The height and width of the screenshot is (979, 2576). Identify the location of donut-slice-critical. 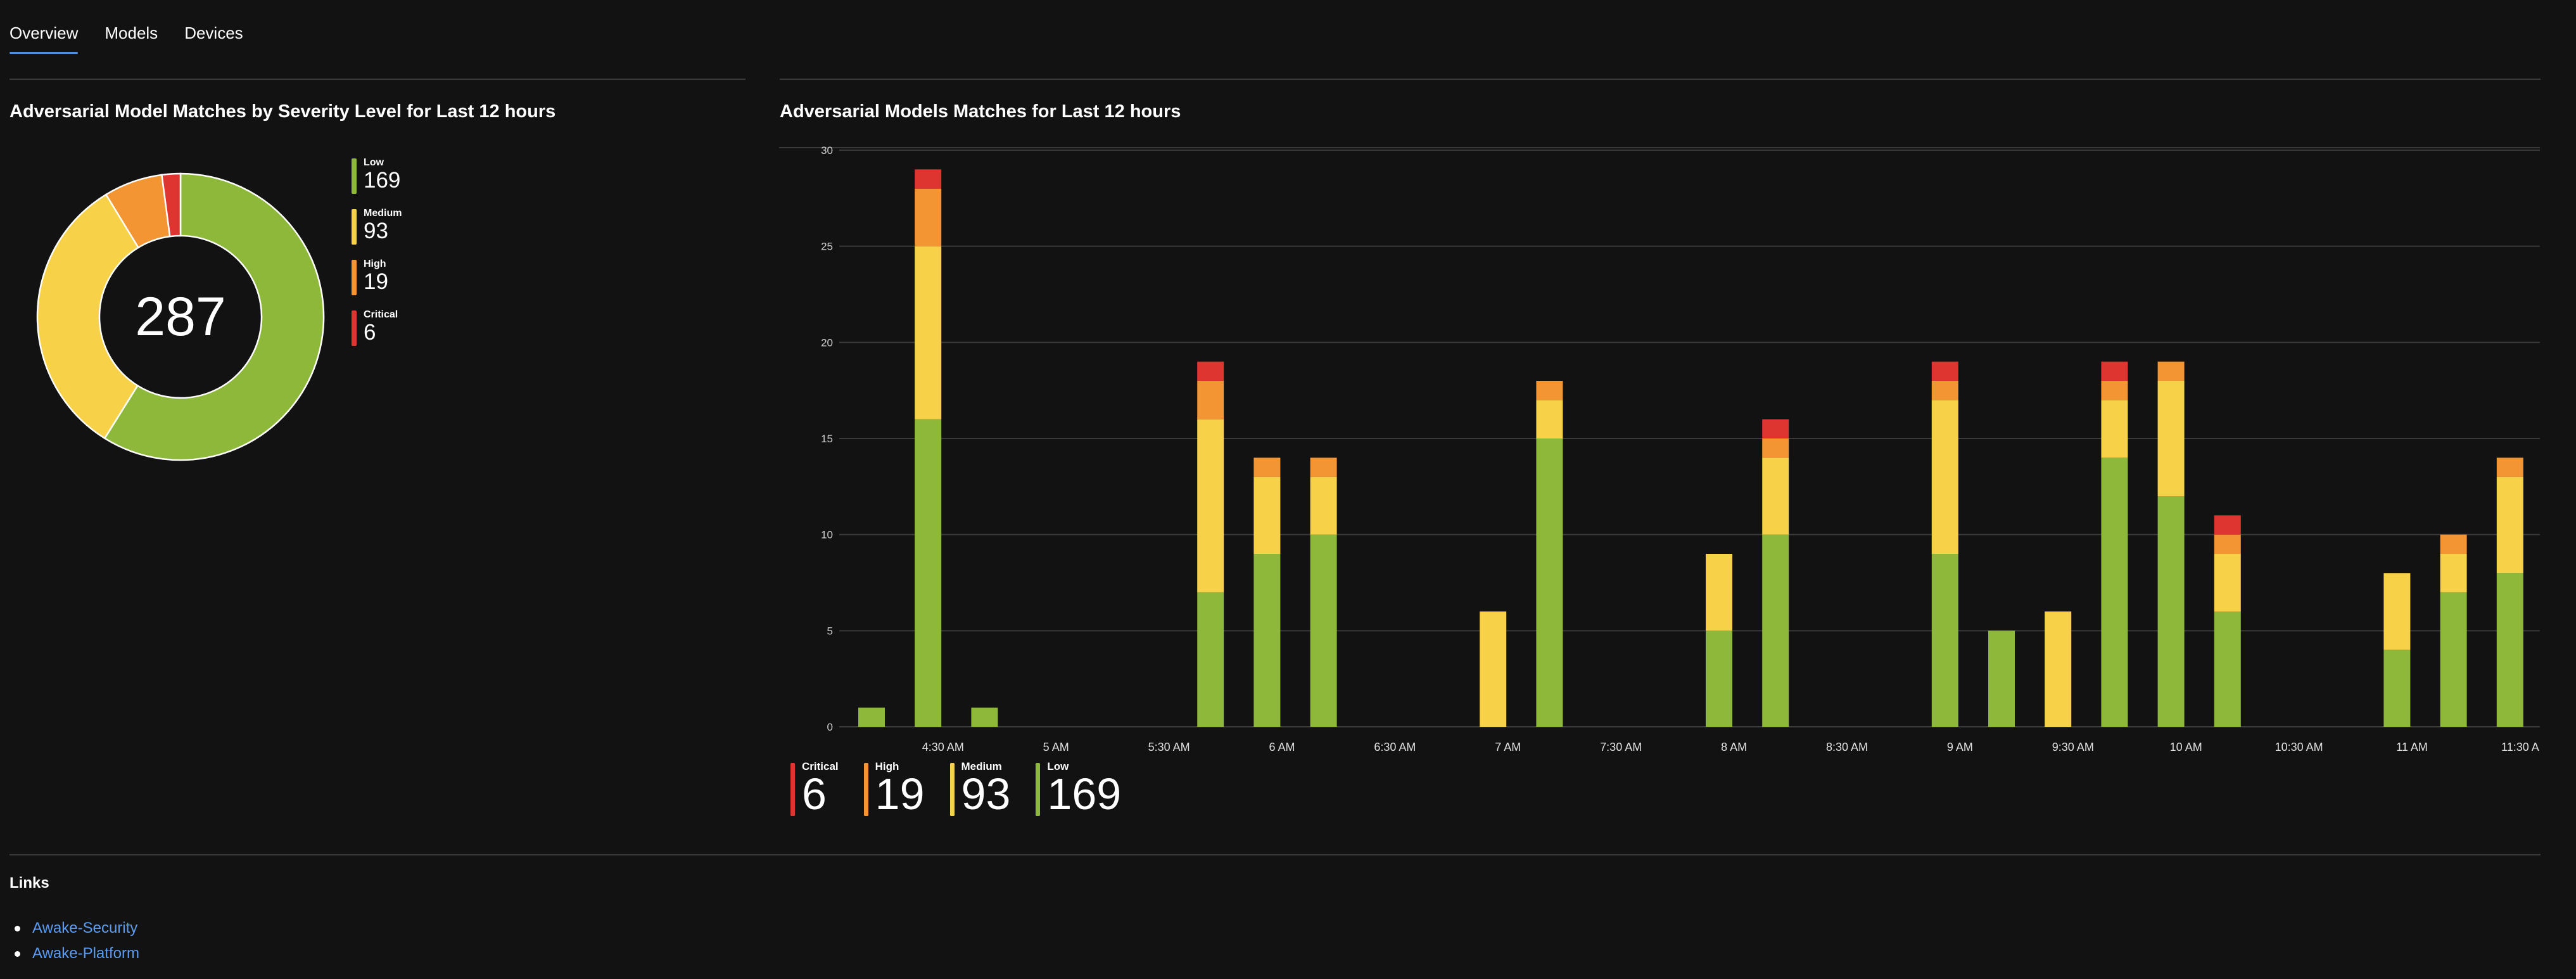
(171, 205).